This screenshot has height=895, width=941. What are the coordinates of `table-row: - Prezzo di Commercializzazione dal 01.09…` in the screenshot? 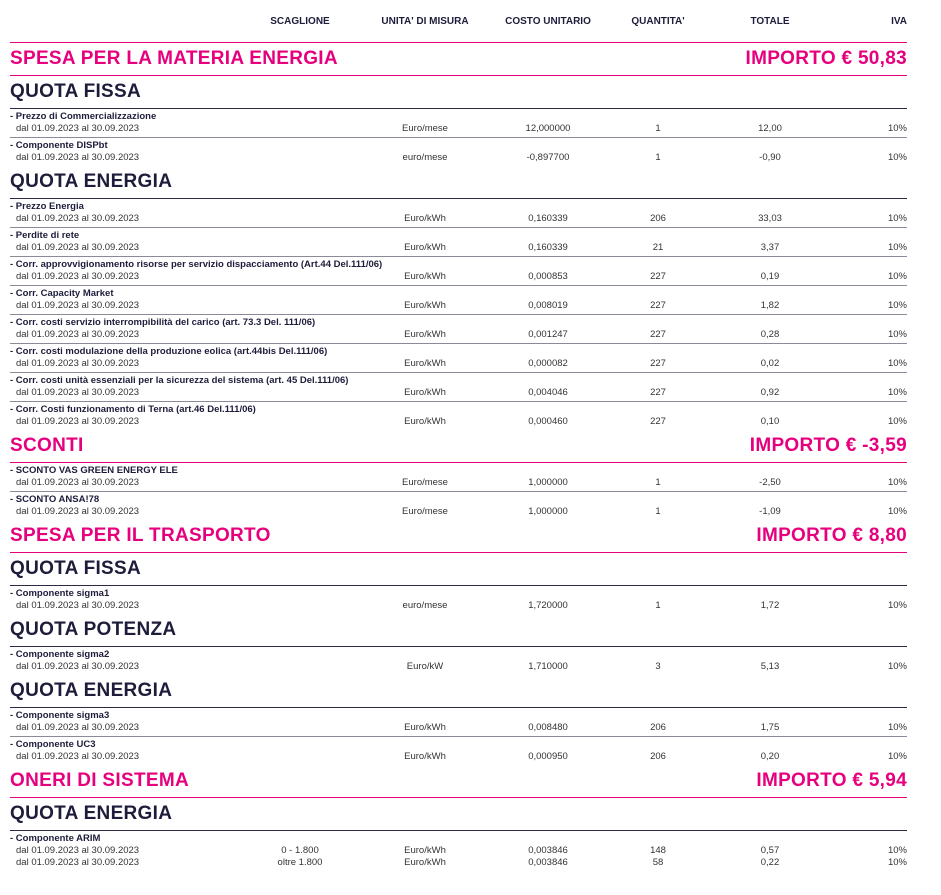 It's located at (458, 123).